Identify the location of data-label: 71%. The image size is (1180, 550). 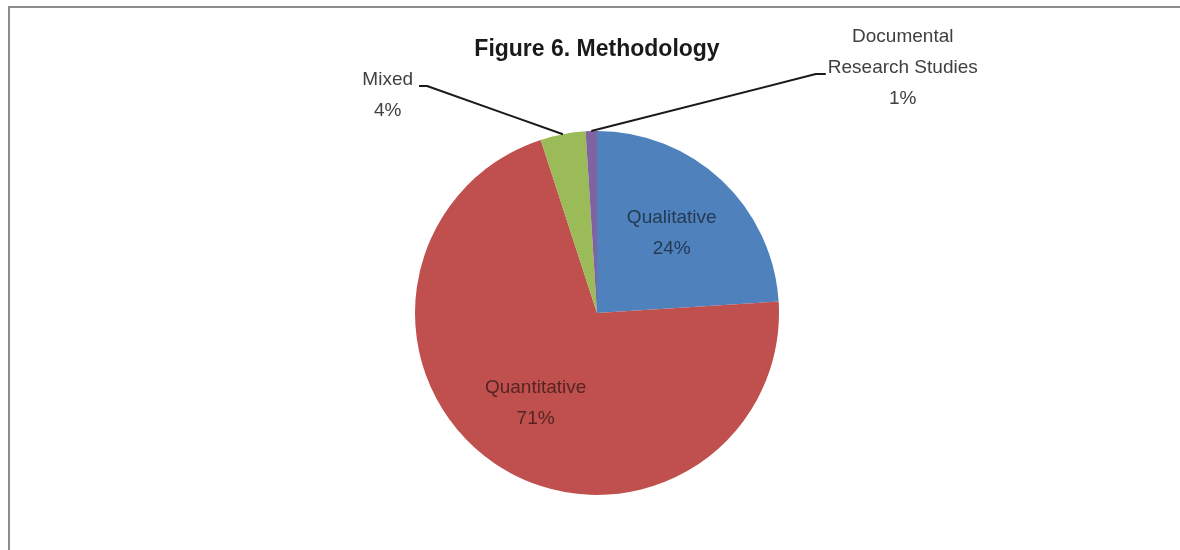
(535, 418).